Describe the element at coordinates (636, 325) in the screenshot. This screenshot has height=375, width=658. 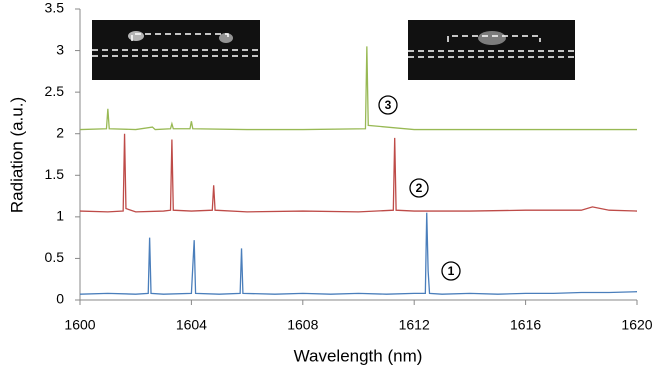
I see `x-tick-label: 1620` at that location.